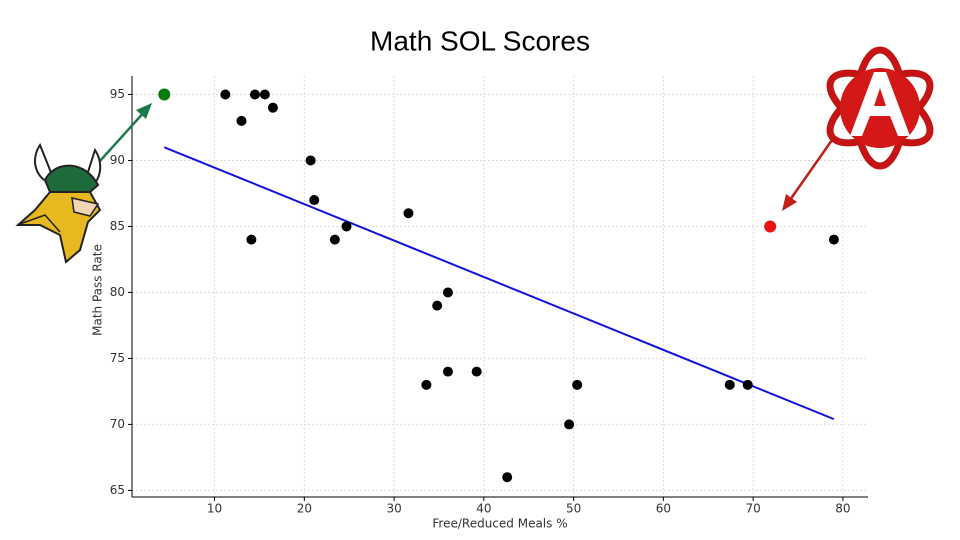  Describe the element at coordinates (573, 509) in the screenshot. I see `x-tick-label: 50` at that location.